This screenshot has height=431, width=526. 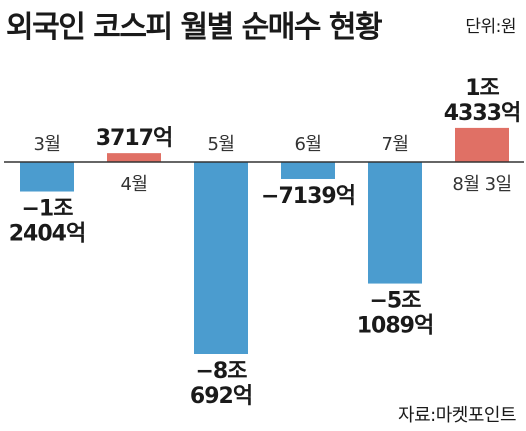 What do you see at coordinates (47, 234) in the screenshot?
I see `value-label-1-2: 2404억` at bounding box center [47, 234].